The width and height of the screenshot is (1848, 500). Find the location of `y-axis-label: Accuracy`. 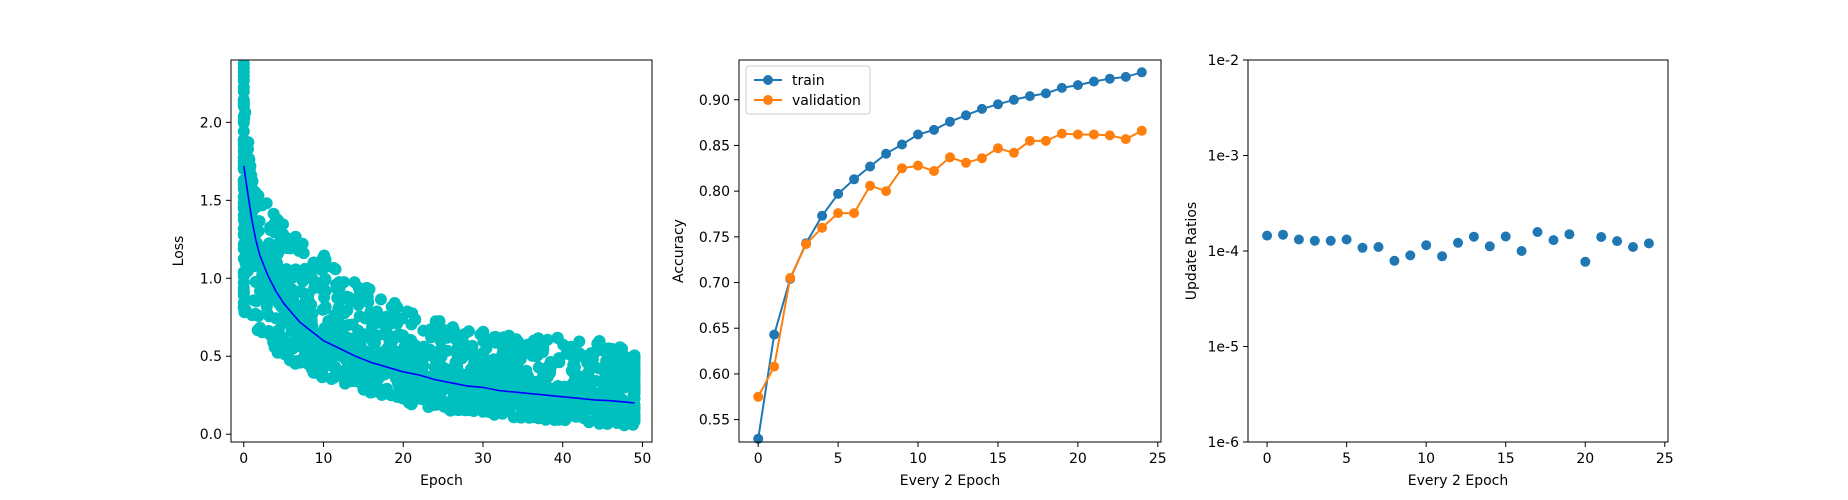

y-axis-label: Accuracy is located at coordinates (679, 251).